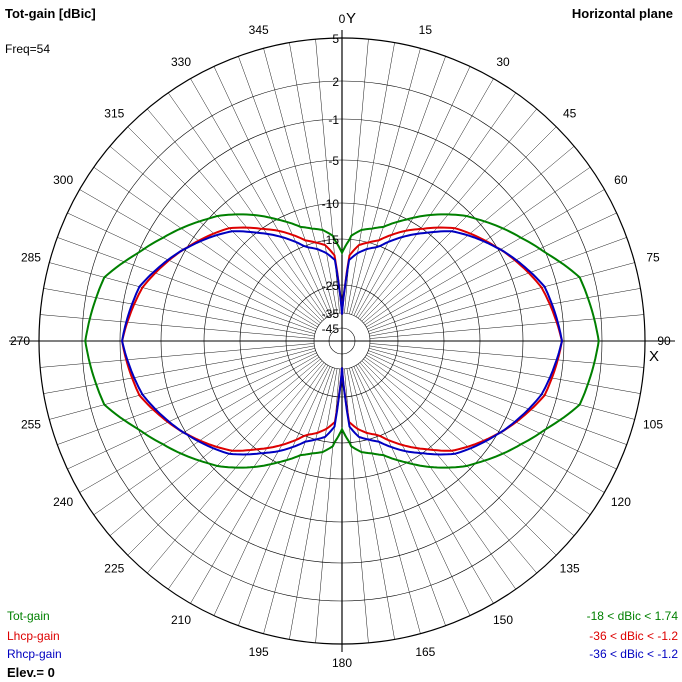  I want to click on radial-tick-label: 5, so click(335, 39).